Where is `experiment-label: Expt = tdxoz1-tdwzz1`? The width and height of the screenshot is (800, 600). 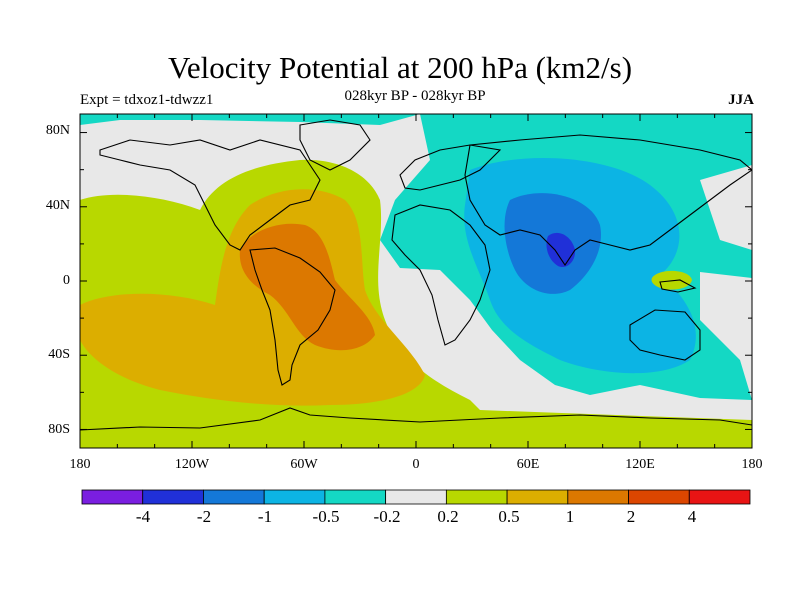 experiment-label: Expt = tdxoz1-tdwzz1 is located at coordinates (147, 100).